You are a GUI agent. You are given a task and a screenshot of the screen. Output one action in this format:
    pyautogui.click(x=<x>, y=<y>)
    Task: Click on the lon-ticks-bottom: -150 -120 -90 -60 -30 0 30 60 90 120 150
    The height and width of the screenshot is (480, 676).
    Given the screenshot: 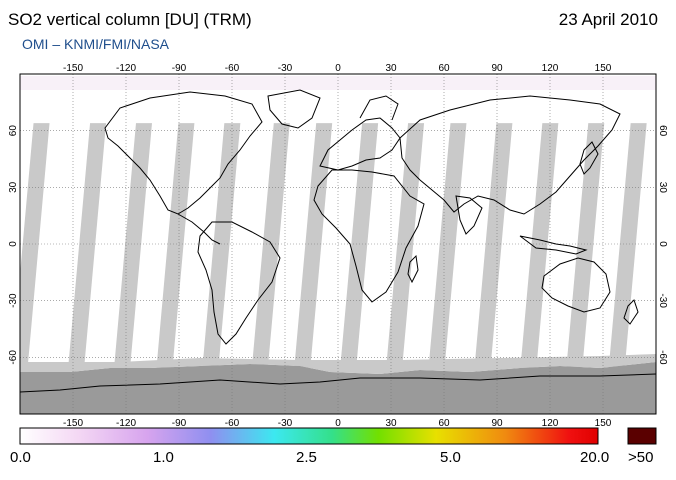 What is the action you would take?
    pyautogui.click(x=337, y=423)
    